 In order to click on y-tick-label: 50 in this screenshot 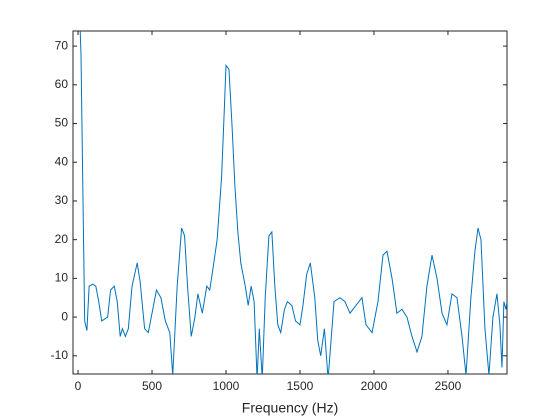, I will do `click(62, 123)`.